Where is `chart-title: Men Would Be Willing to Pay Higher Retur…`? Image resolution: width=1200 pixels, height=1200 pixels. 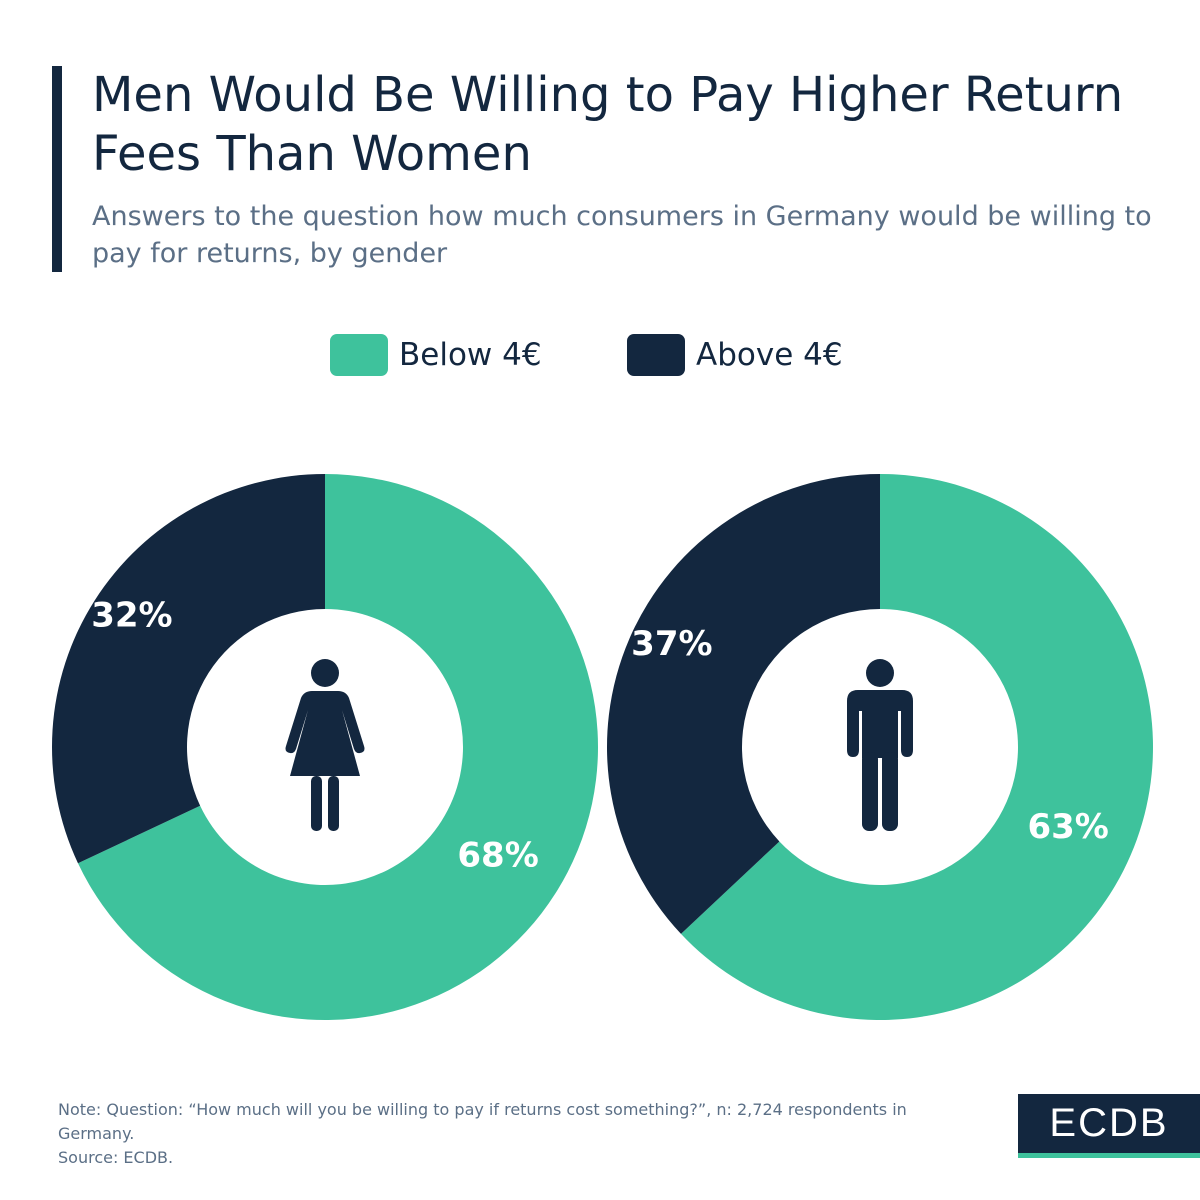 chart-title: Men Would Be Willing to Pay Higher Retur… is located at coordinates (608, 124).